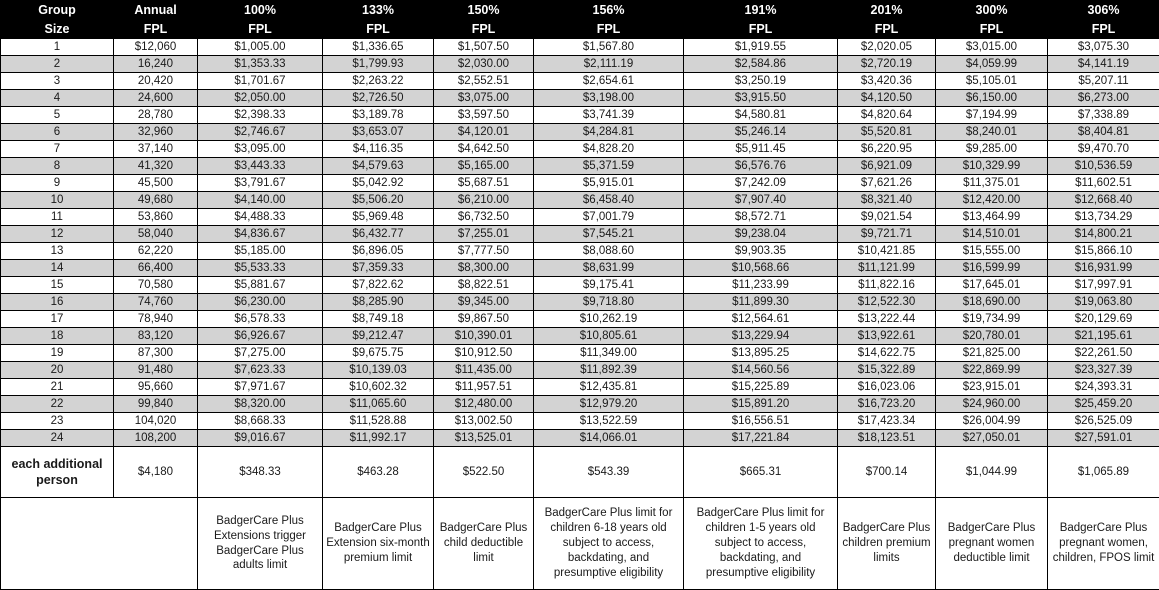 This screenshot has width=1159, height=590. Describe the element at coordinates (991, 268) in the screenshot. I see `value-cell: $16,599.99` at that location.